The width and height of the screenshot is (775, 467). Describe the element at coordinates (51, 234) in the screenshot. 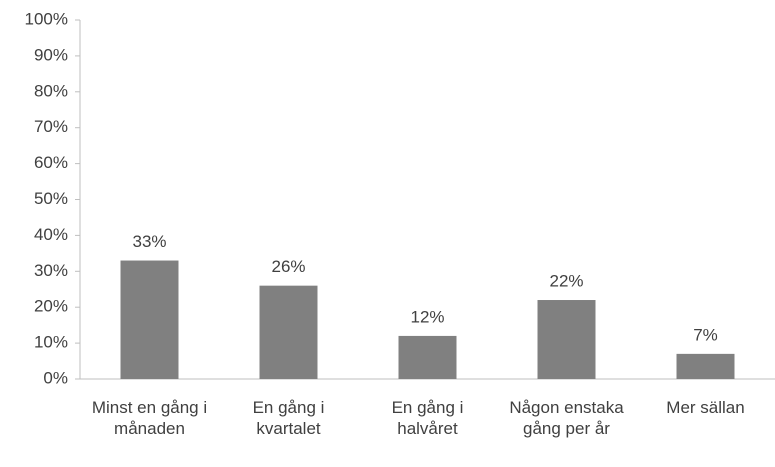

I see `y-tick-label: 40%` at that location.